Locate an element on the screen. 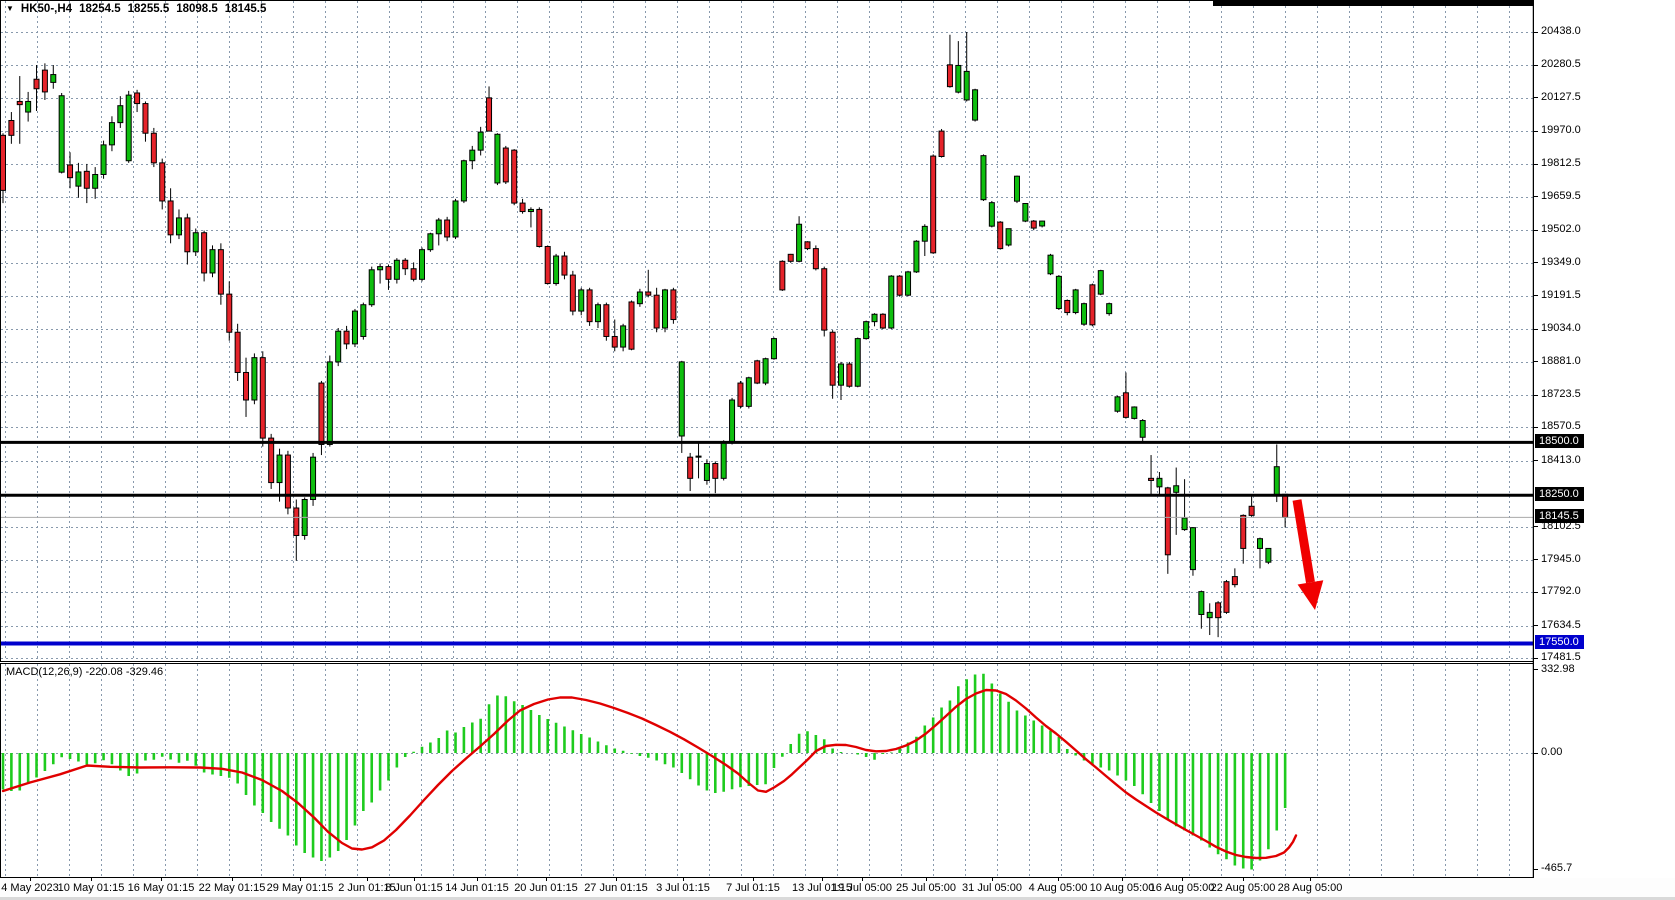 Image resolution: width=1675 pixels, height=900 pixels. date-label: 13 Jul 01:15 is located at coordinates (822, 888).